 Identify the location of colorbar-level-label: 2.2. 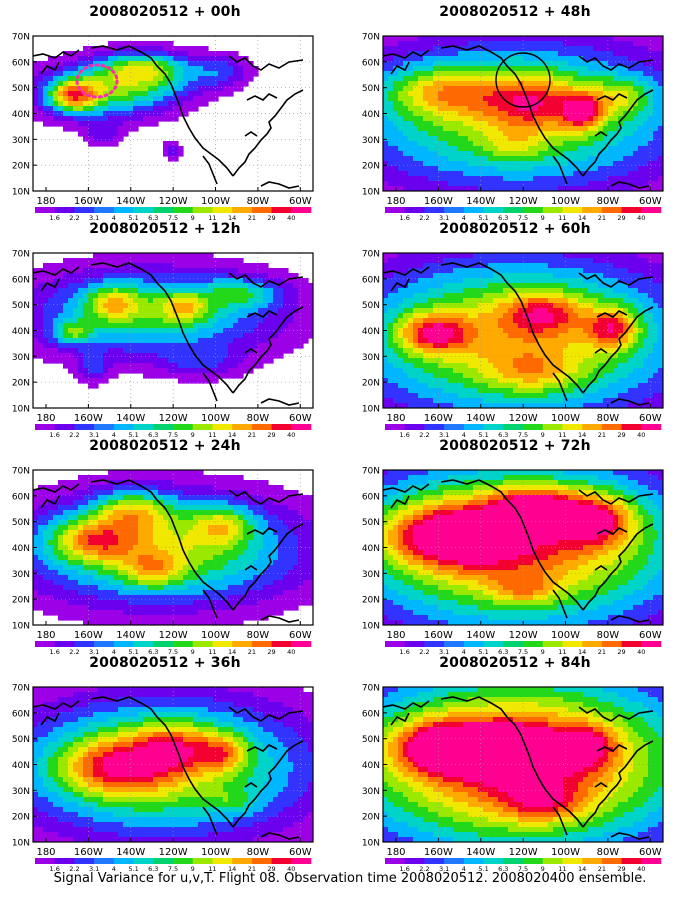
(424, 434).